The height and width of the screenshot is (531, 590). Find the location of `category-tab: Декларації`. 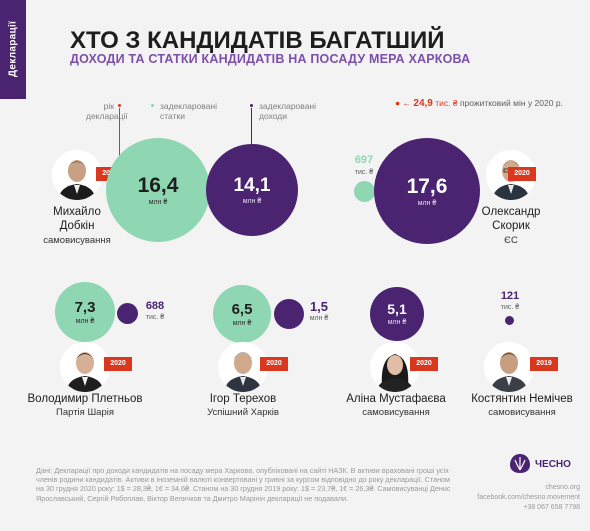

category-tab: Декларації is located at coordinates (13, 49).